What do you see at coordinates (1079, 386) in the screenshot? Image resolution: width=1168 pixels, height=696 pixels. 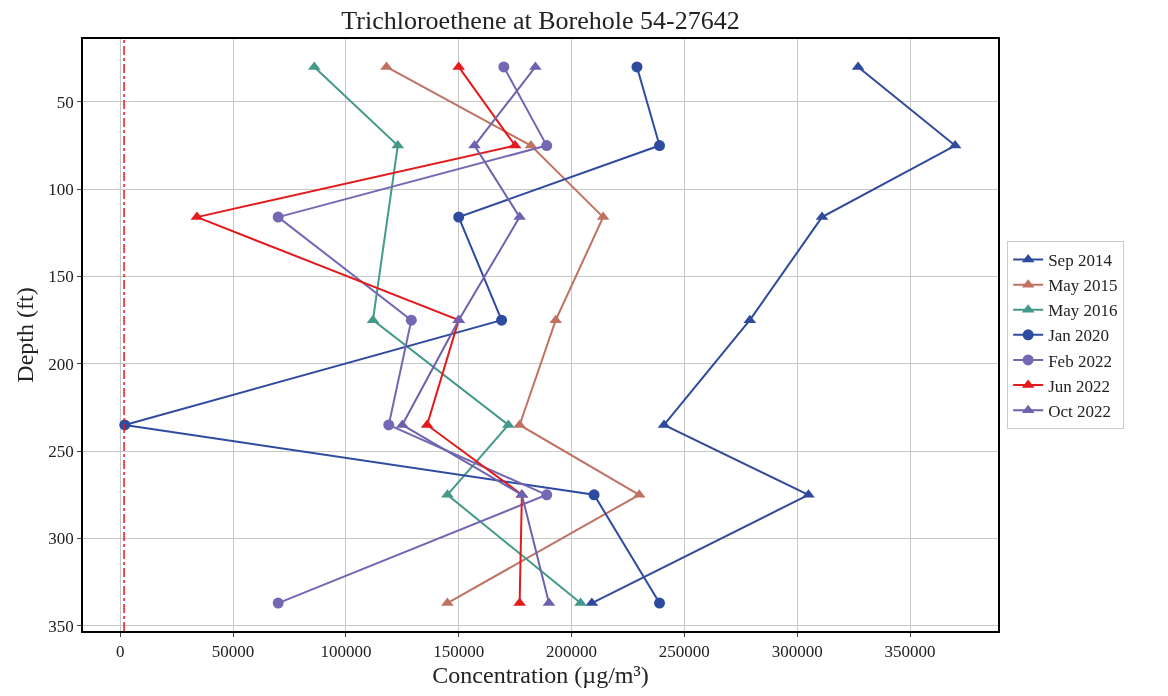 I see `legend-label: Jun 2022` at bounding box center [1079, 386].